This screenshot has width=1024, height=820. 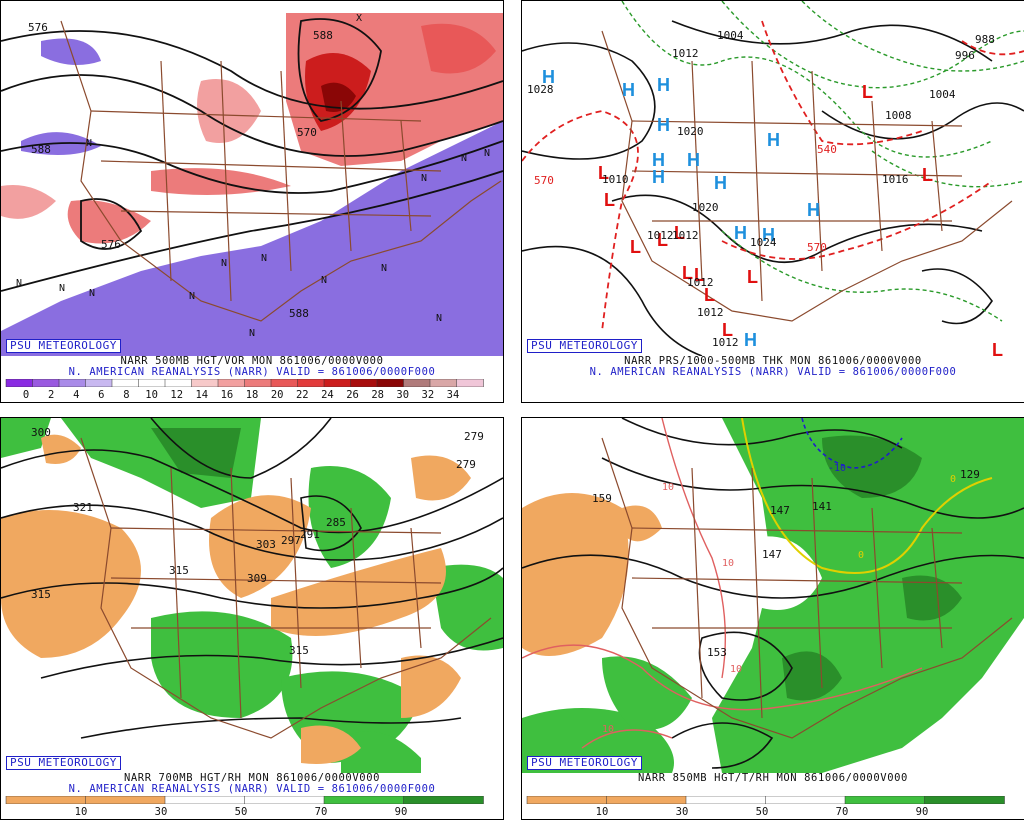 What do you see at coordinates (359, 18) in the screenshot?
I see `svg-text: X` at bounding box center [359, 18].